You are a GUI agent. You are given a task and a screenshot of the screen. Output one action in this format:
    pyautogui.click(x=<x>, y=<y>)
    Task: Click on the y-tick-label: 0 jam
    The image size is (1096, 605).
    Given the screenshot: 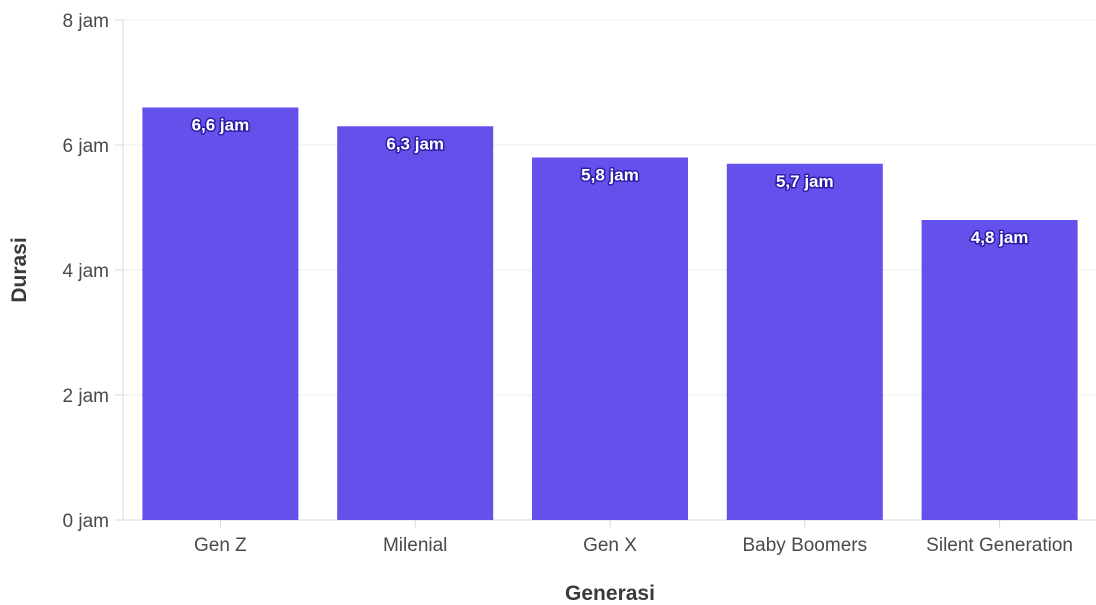 What is the action you would take?
    pyautogui.click(x=86, y=521)
    